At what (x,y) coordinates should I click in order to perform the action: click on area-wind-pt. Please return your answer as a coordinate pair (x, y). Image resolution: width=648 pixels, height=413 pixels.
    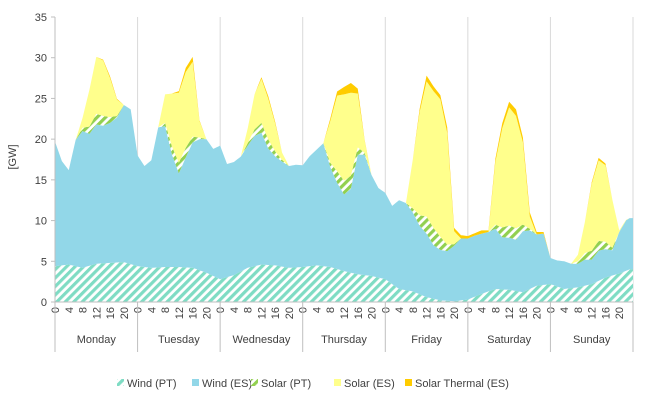
    Looking at the image, I should click on (344, 282).